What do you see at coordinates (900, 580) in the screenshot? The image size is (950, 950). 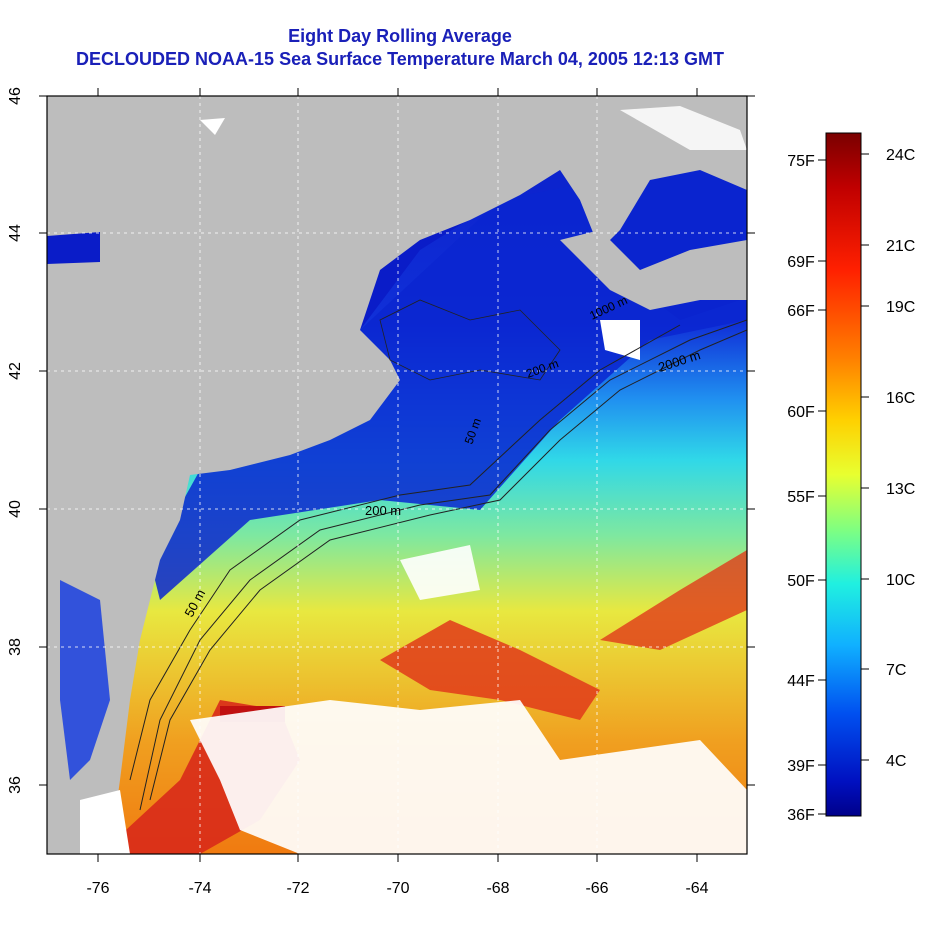 I see `legend-c-label: 10C` at bounding box center [900, 580].